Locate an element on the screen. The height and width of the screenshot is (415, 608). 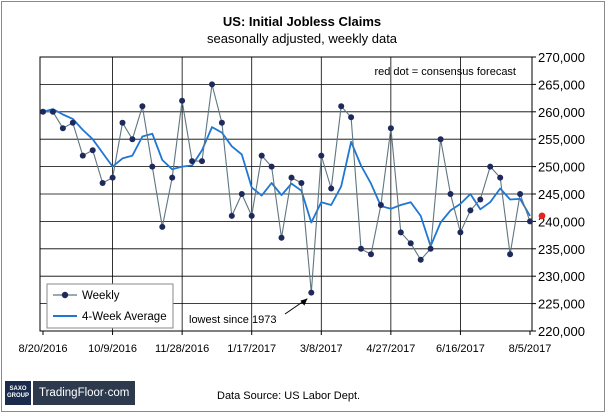
data-source: Data Source: US Labor Dept. is located at coordinates (288, 396).